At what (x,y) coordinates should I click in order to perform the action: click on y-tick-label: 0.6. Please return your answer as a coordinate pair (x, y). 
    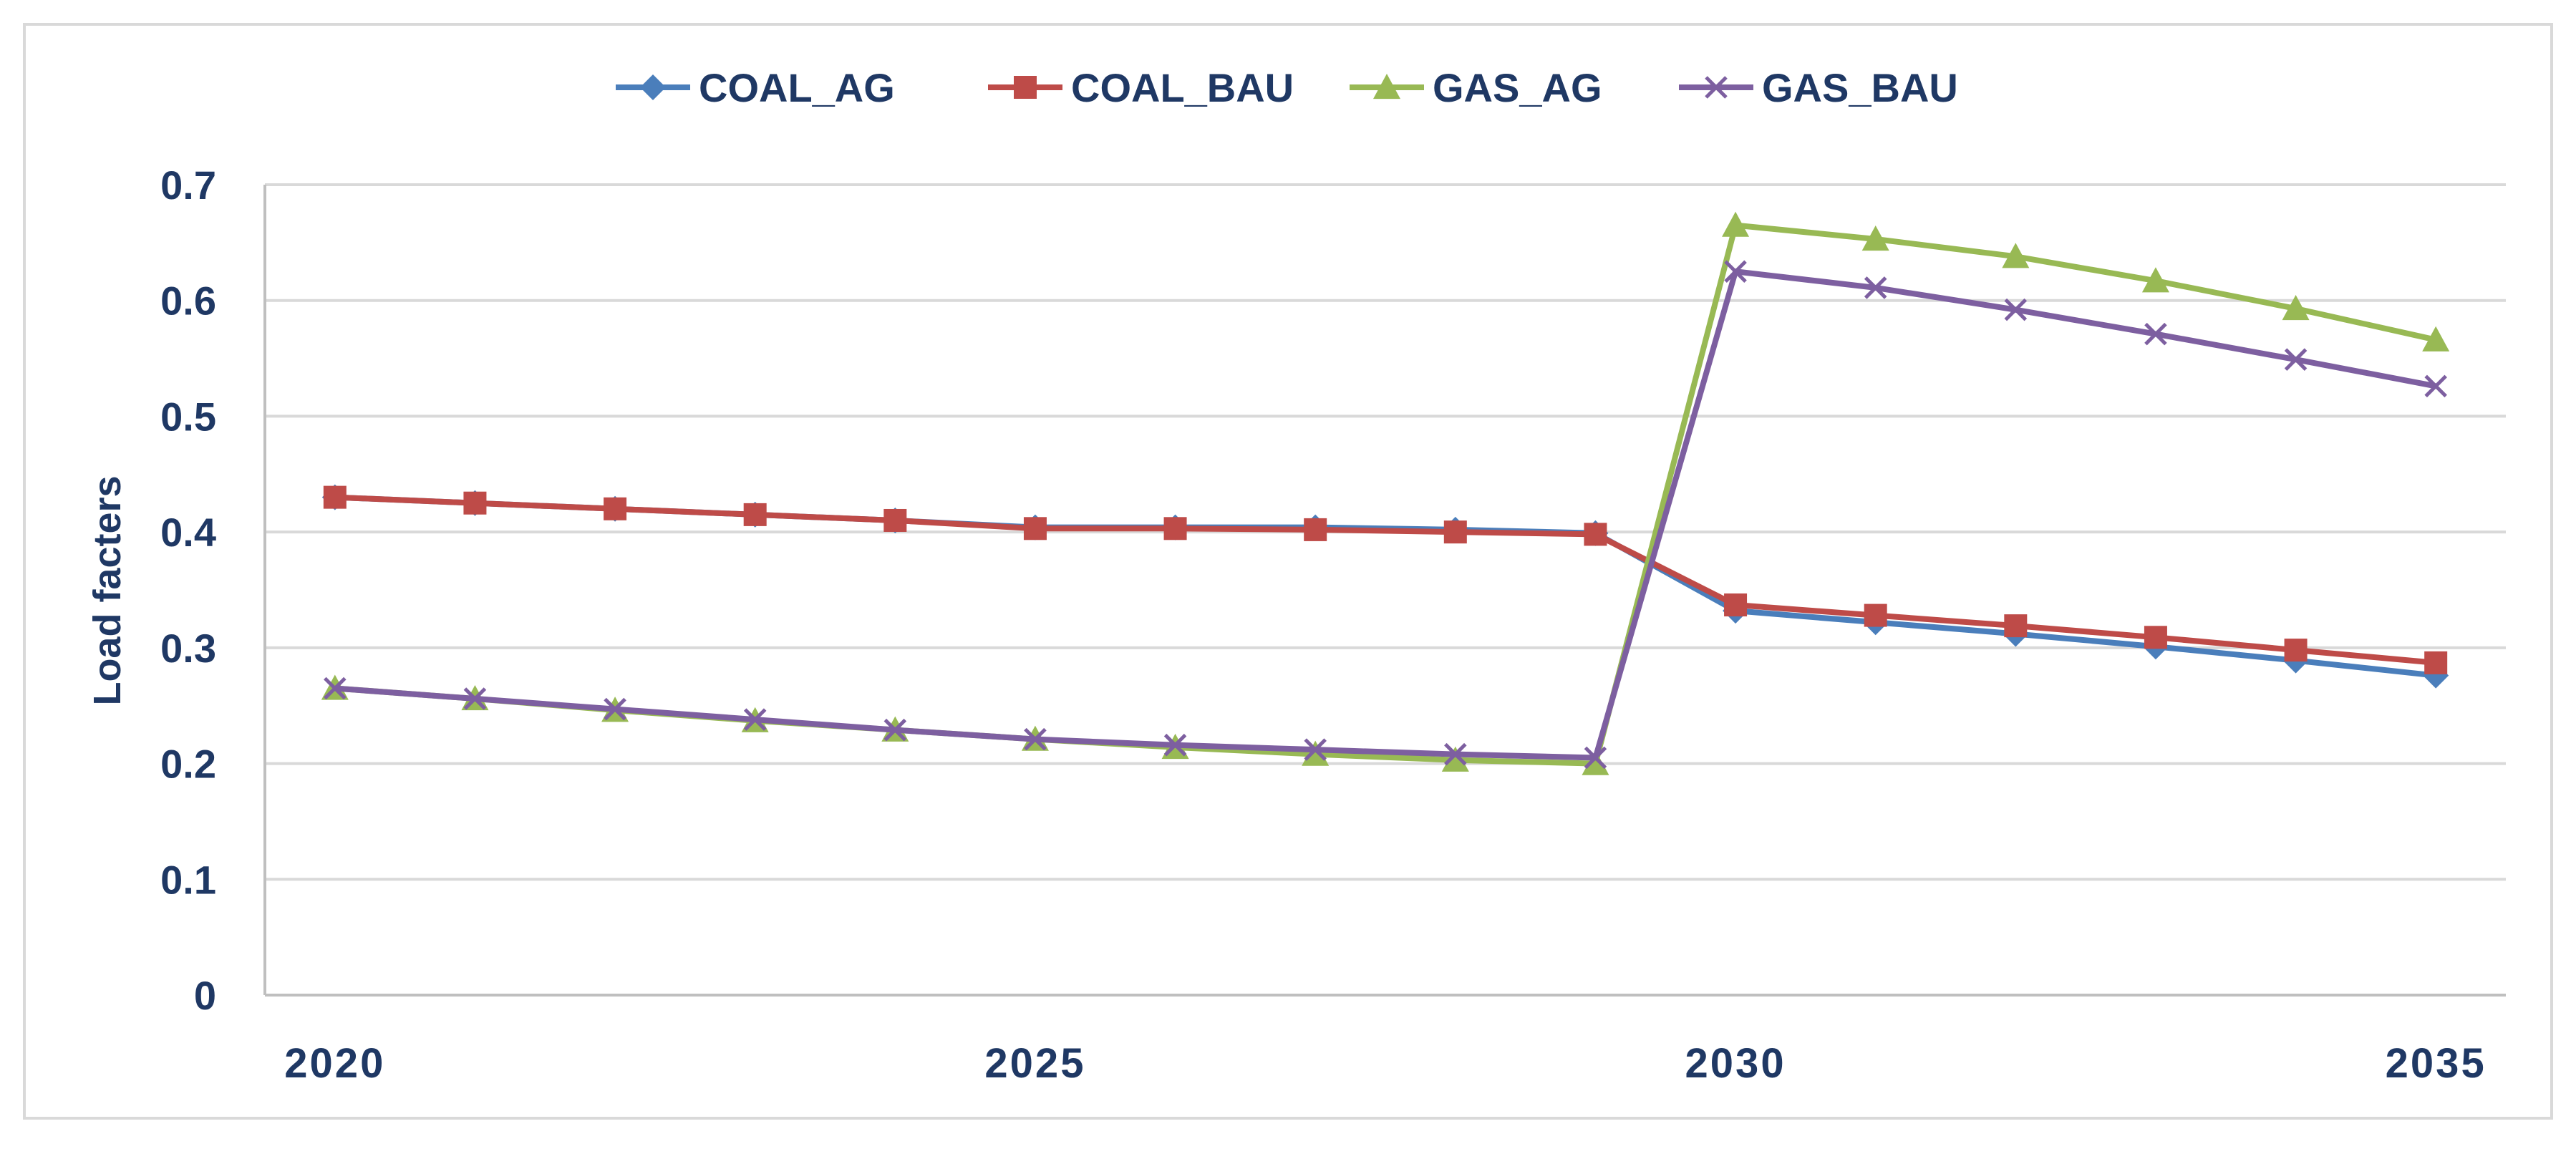
    Looking at the image, I should click on (188, 301).